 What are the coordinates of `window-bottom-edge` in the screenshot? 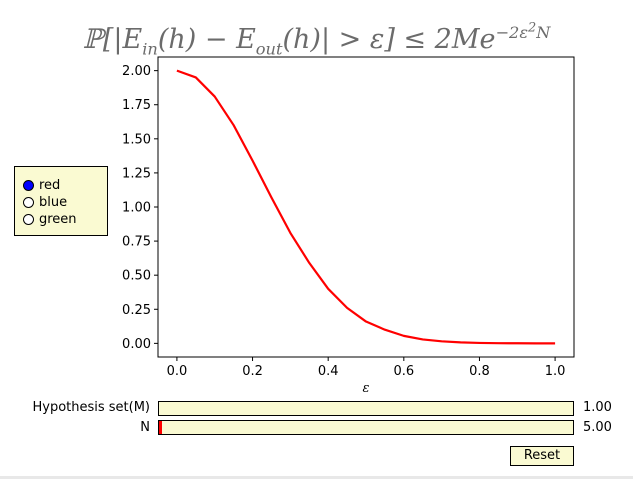 It's located at (316, 477).